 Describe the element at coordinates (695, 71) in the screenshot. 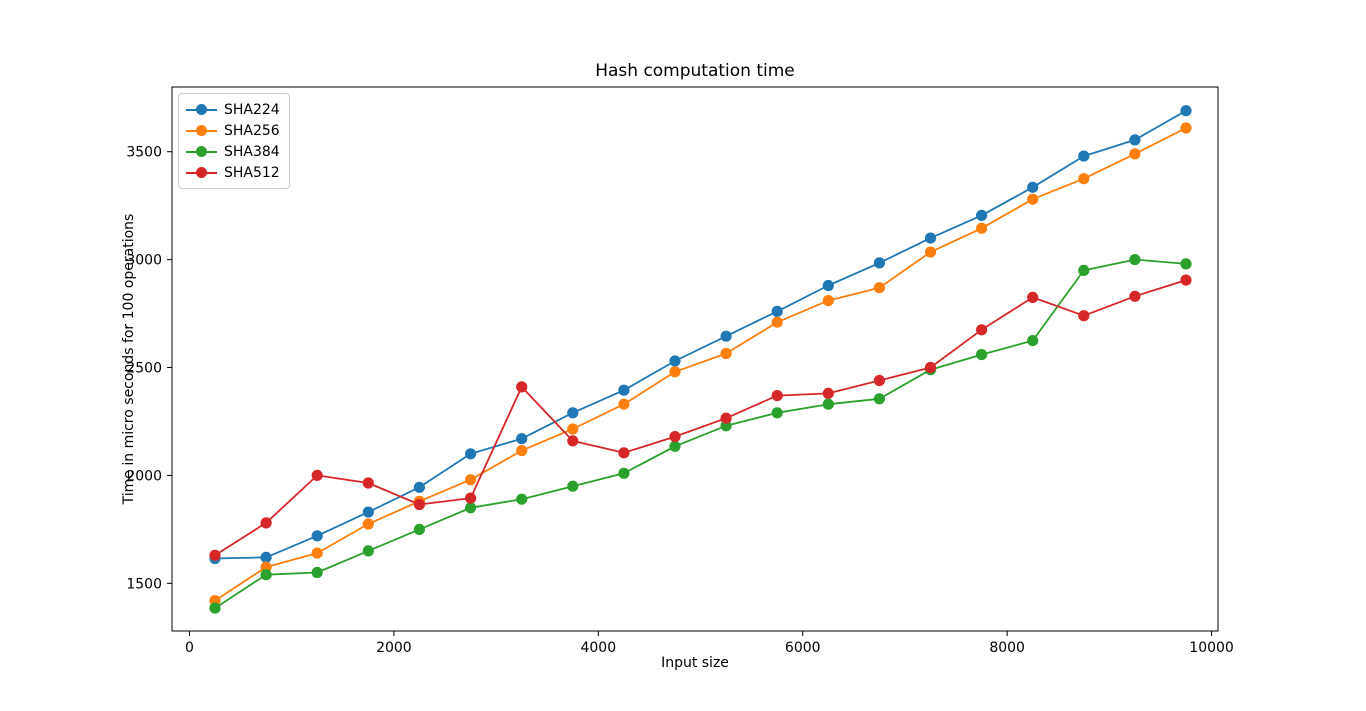

I see `chart-title: Hash computation time` at that location.